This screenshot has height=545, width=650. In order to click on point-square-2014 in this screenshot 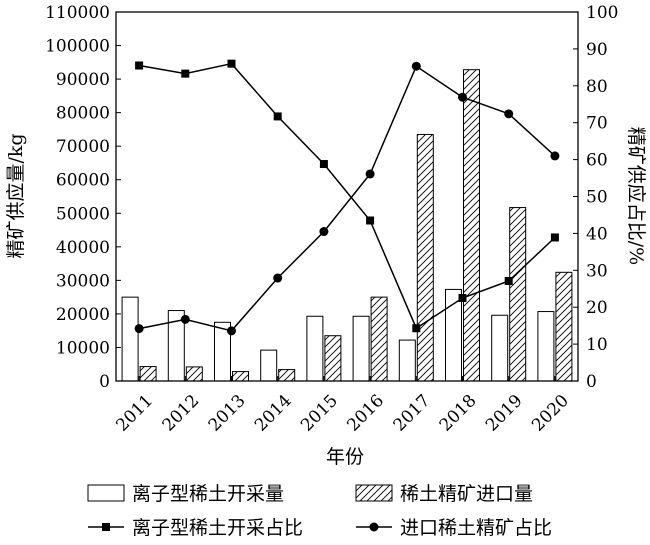, I will do `click(277, 116)`.